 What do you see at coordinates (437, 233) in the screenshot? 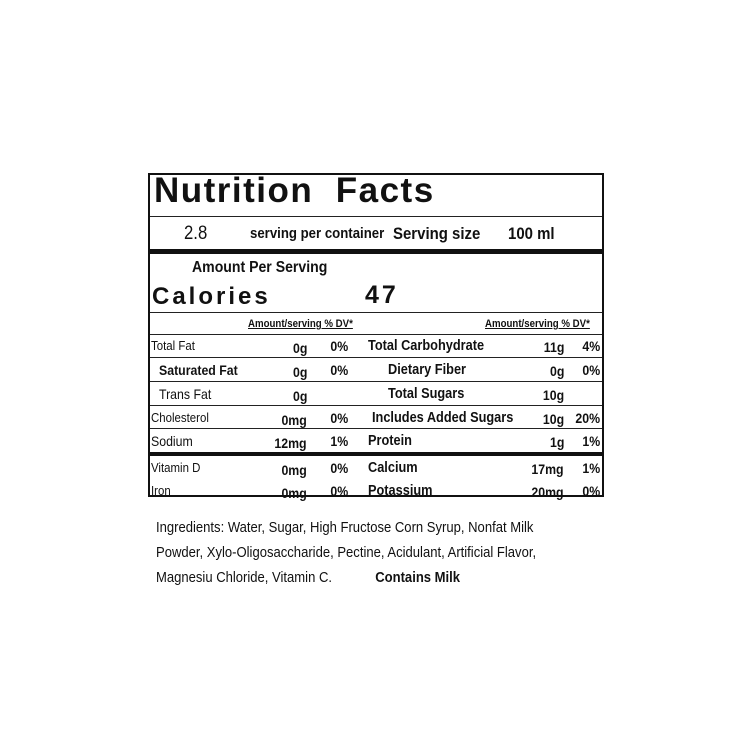
I see `serving-size-label: Serving size` at bounding box center [437, 233].